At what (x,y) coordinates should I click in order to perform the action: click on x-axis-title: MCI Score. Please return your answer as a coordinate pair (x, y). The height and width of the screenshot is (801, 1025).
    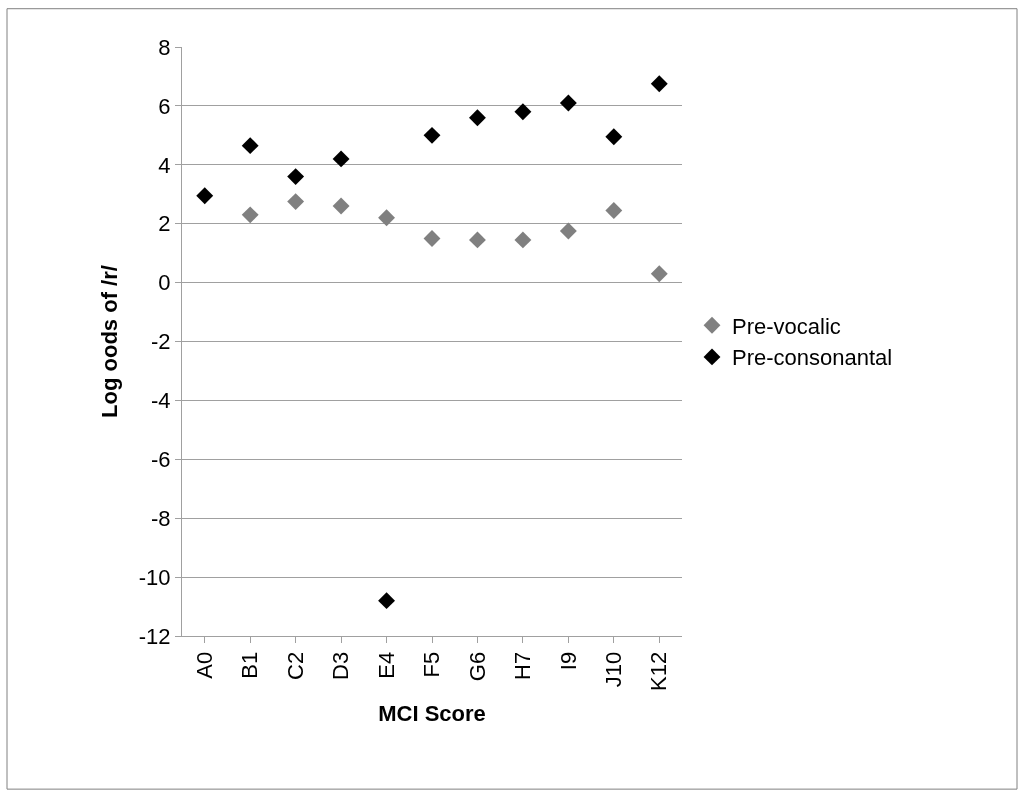
    Looking at the image, I should click on (432, 713).